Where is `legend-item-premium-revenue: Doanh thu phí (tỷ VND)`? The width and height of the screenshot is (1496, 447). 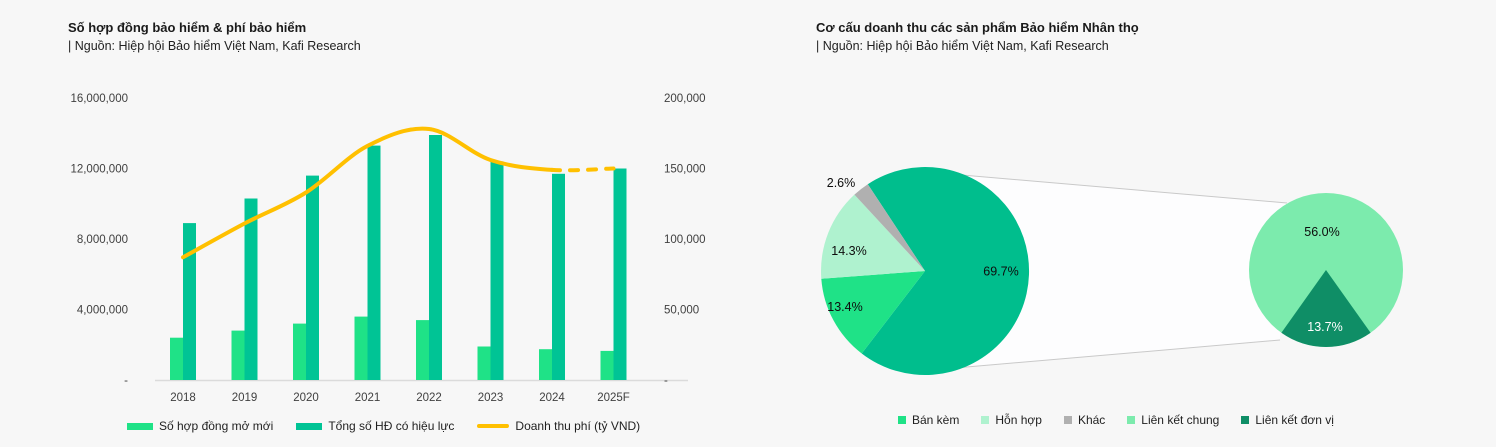
legend-item-premium-revenue: Doanh thu phí (tỷ VND) is located at coordinates (558, 426).